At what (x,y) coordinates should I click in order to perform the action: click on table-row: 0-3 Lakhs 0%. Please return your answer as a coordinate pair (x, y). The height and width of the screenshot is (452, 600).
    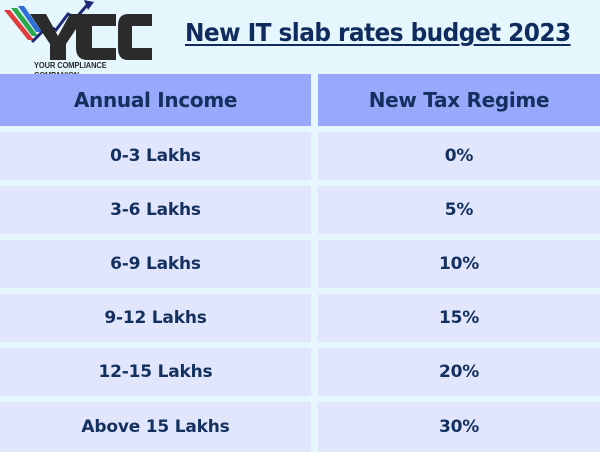
    Looking at the image, I should click on (300, 156).